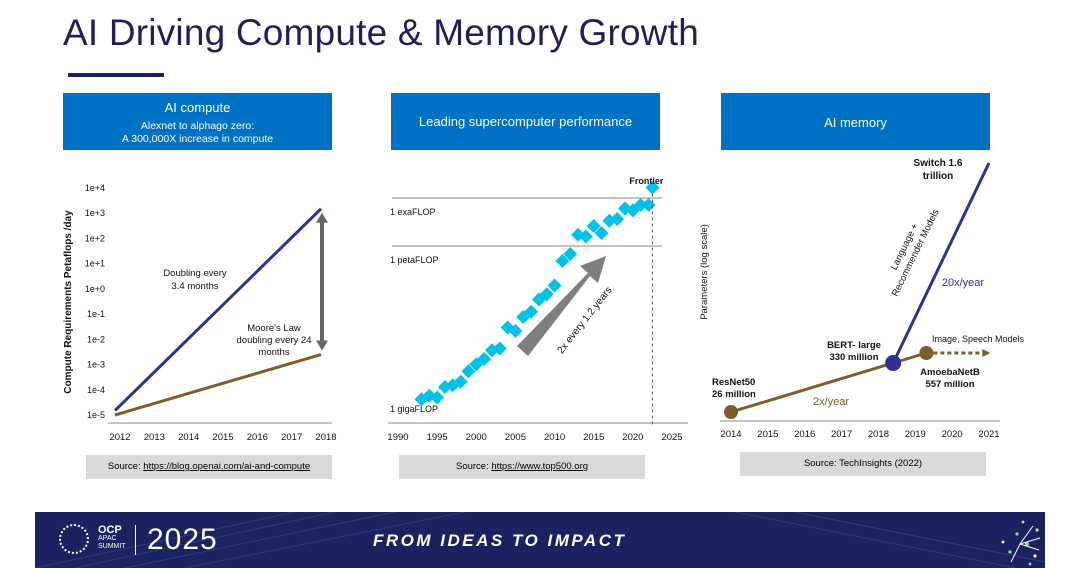 The image size is (1080, 568). Describe the element at coordinates (74, 539) in the screenshot. I see `ocp-logo-icon` at that location.